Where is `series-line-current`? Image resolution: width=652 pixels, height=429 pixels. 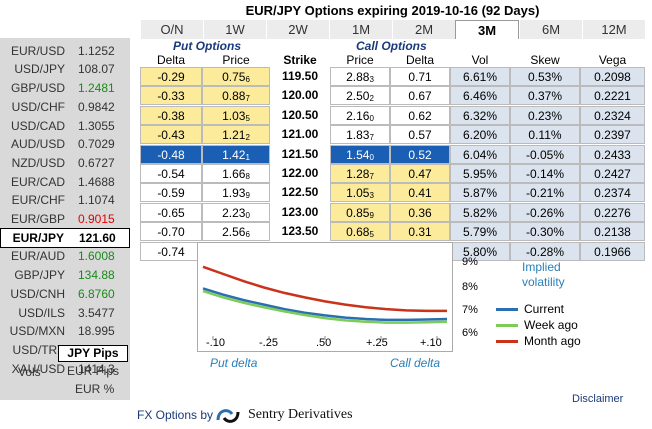
series-line-current is located at coordinates (325, 304).